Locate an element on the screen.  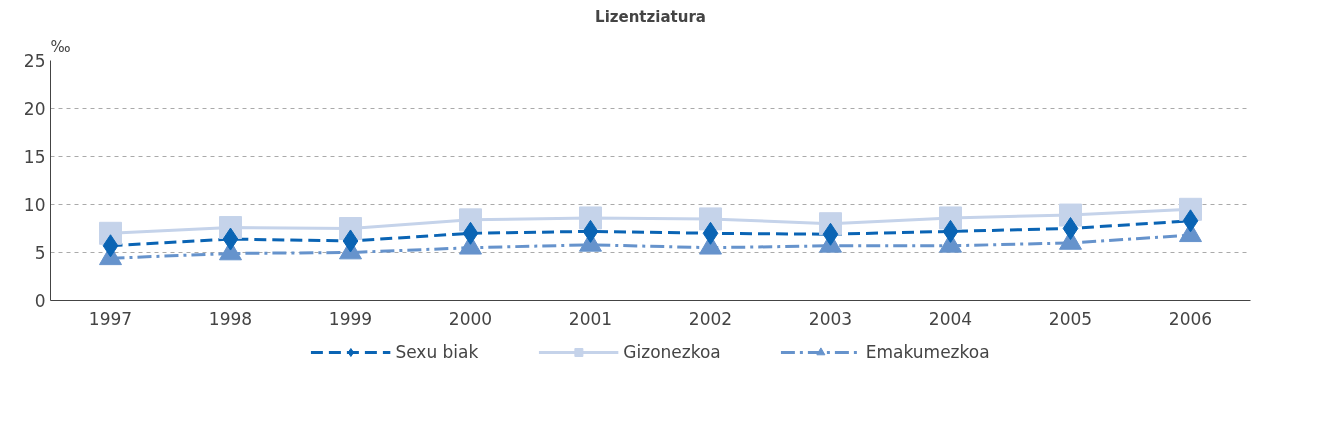
legend-label: Gizonezkoa is located at coordinates (672, 352).